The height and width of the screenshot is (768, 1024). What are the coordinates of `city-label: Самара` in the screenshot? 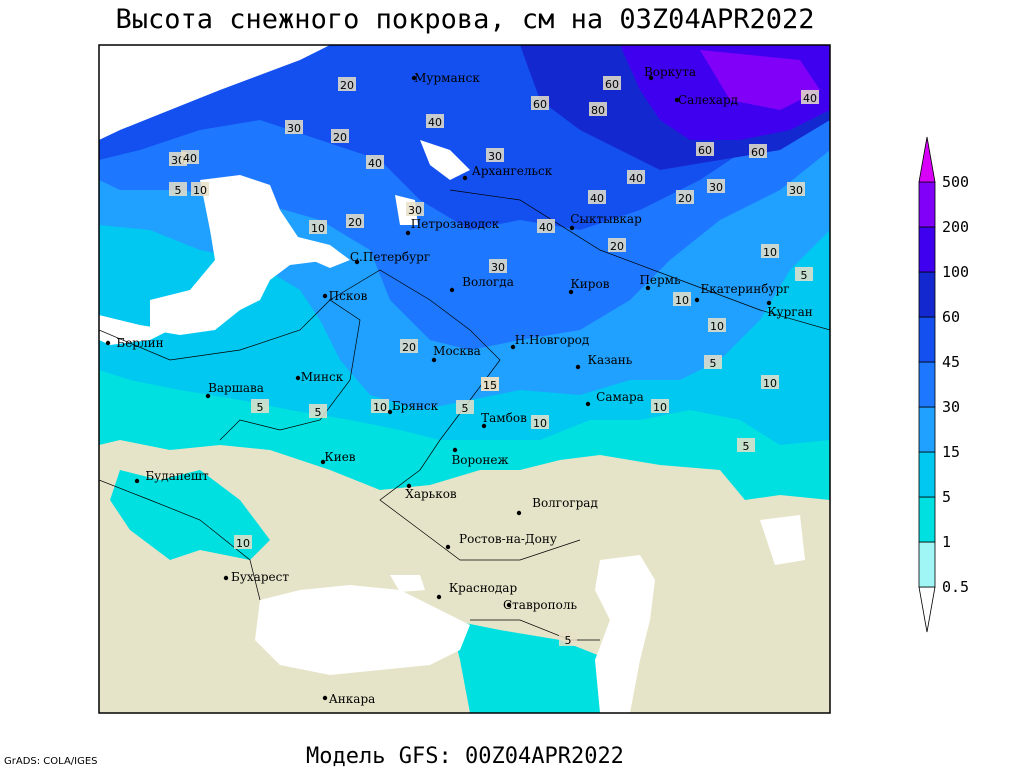 It's located at (620, 397).